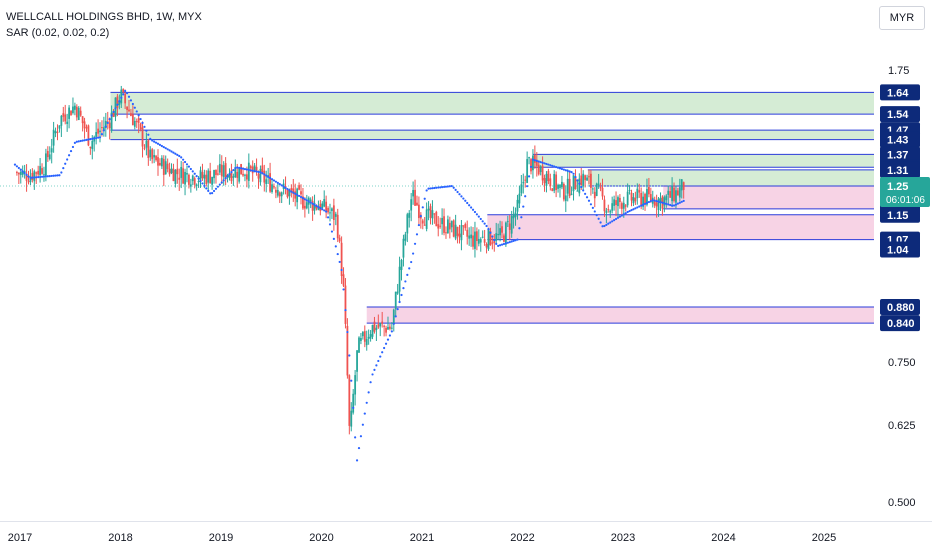 The height and width of the screenshot is (555, 932). Describe the element at coordinates (422, 538) in the screenshot. I see `x-tick-label-4: 2021` at that location.